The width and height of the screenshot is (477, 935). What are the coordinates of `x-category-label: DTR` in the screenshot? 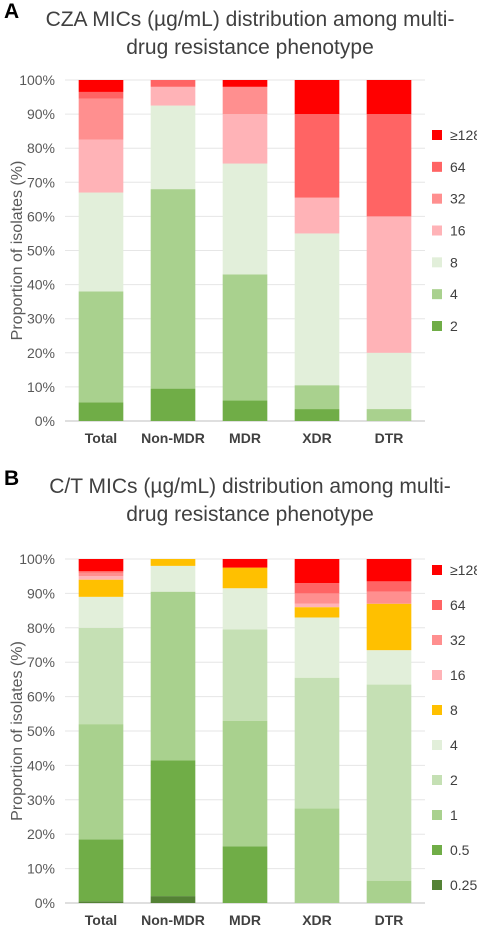 It's located at (389, 438).